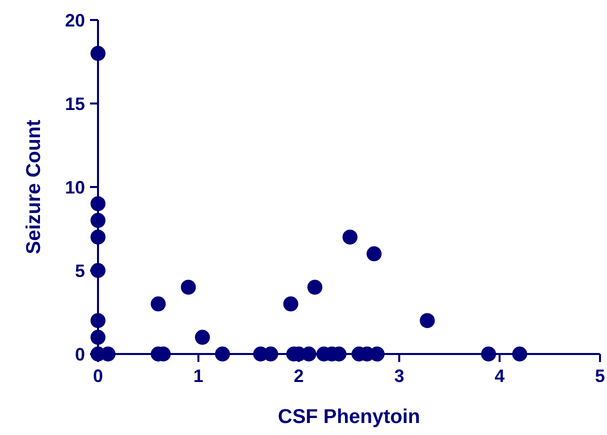  Describe the element at coordinates (499, 376) in the screenshot. I see `x-tick-label: 4` at that location.